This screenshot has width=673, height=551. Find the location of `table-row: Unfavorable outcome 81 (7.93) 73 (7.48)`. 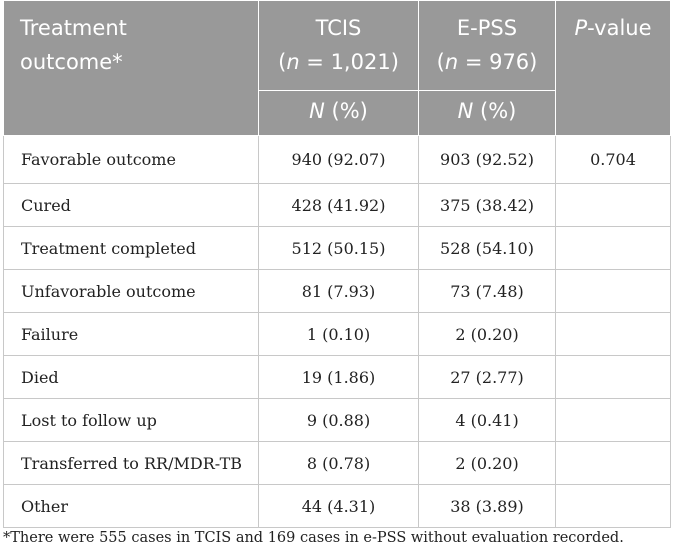

table-row: Unfavorable outcome 81 (7.93) 73 (7.48) is located at coordinates (337, 291).